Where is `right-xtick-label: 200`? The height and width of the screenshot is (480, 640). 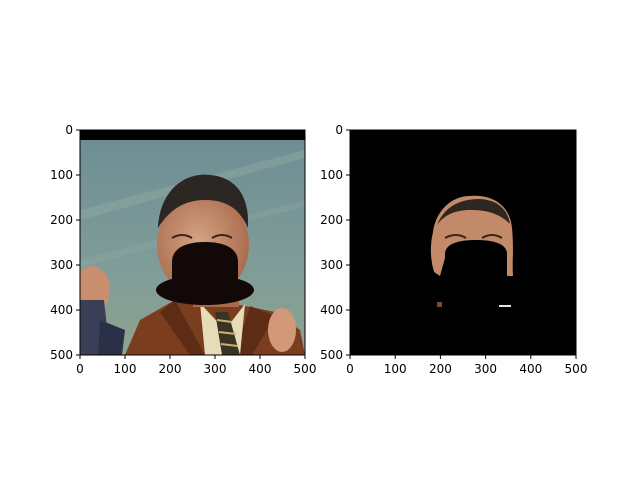
right-xtick-label: 200 is located at coordinates (440, 369).